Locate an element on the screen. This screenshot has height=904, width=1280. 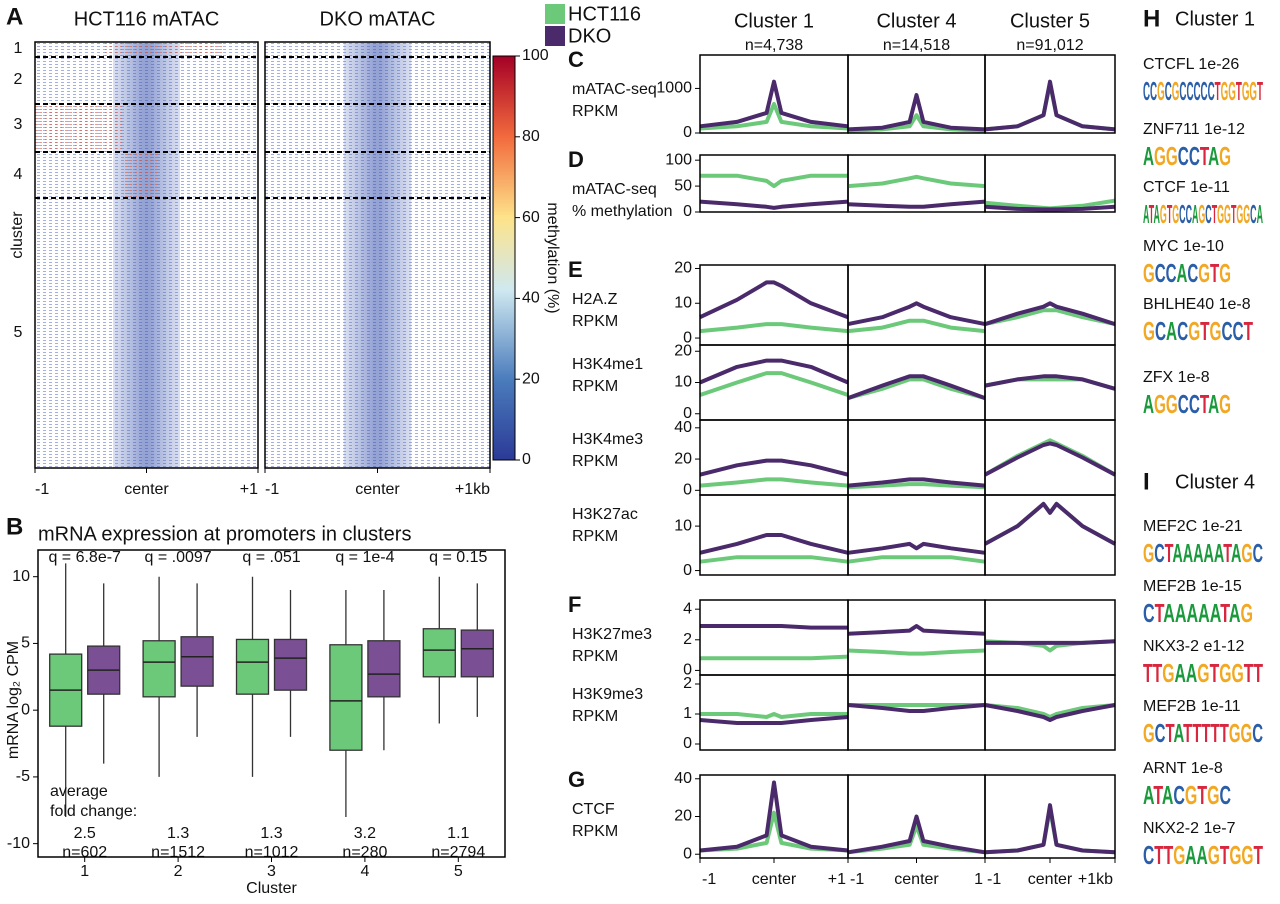
heatmap-title: HCT116 mATAC is located at coordinates (147, 19).